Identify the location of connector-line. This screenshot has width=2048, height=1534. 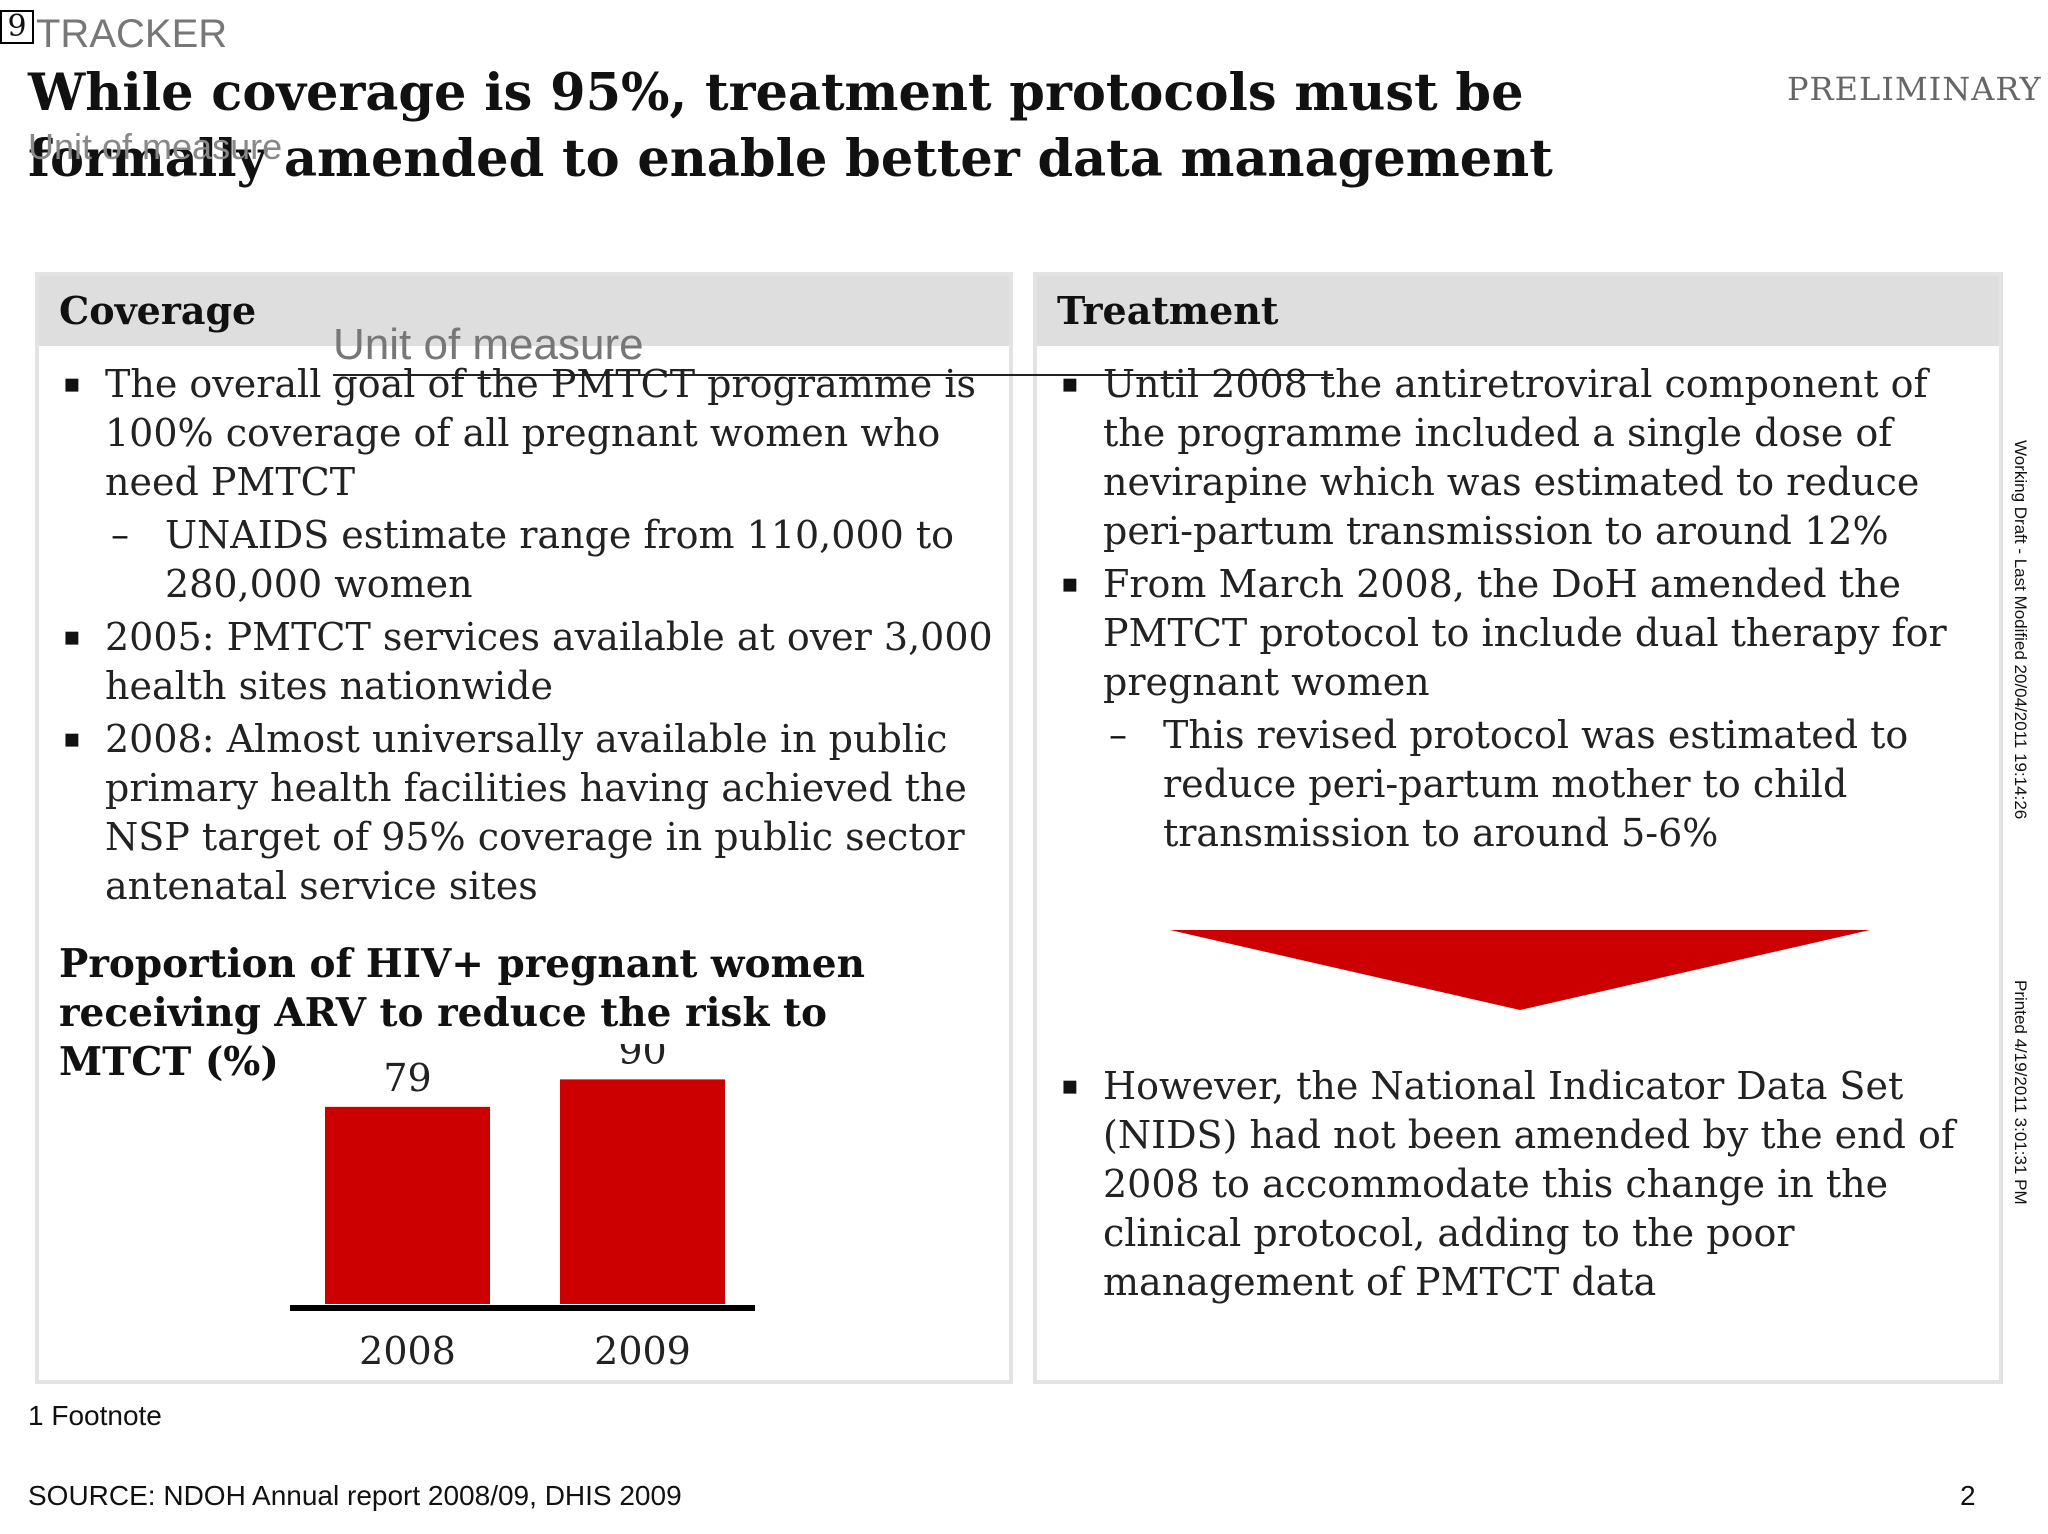
(833, 375).